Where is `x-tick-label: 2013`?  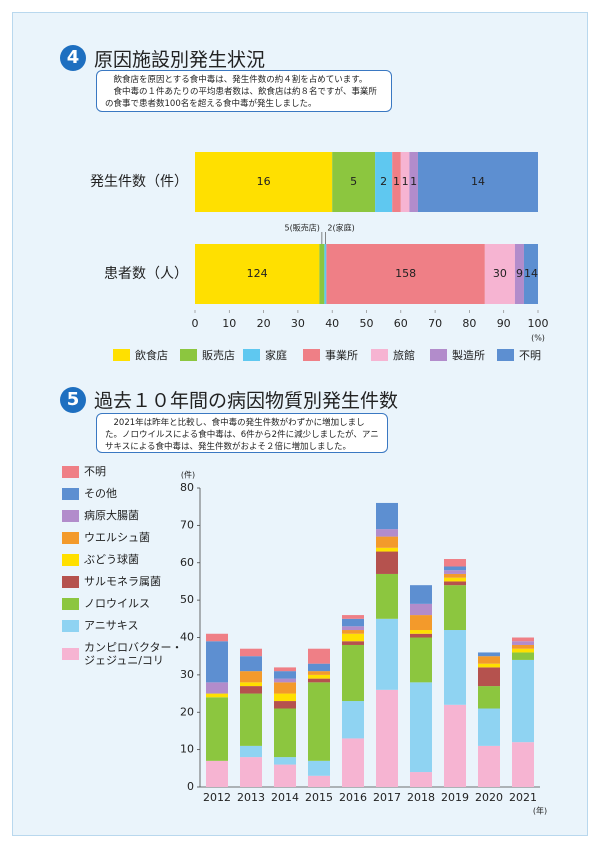
x-tick-label: 2013 is located at coordinates (251, 797).